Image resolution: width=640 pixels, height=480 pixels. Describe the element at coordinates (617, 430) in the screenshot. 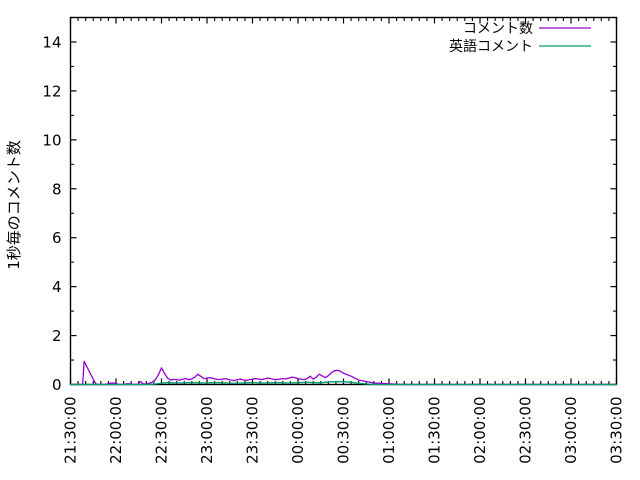

I see `x-tick-label: 03:30:00` at that location.